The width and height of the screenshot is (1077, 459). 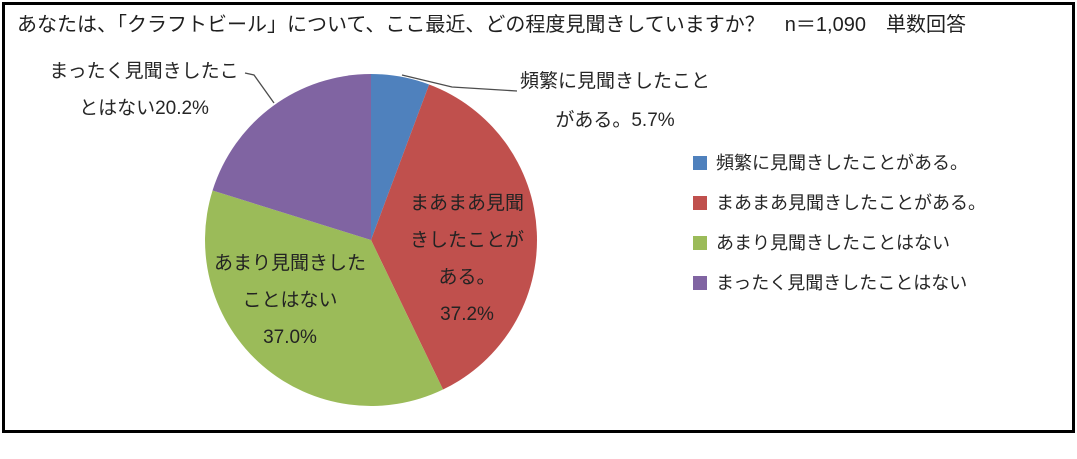 I want to click on pie-label-line: 37.2%, so click(x=467, y=314).